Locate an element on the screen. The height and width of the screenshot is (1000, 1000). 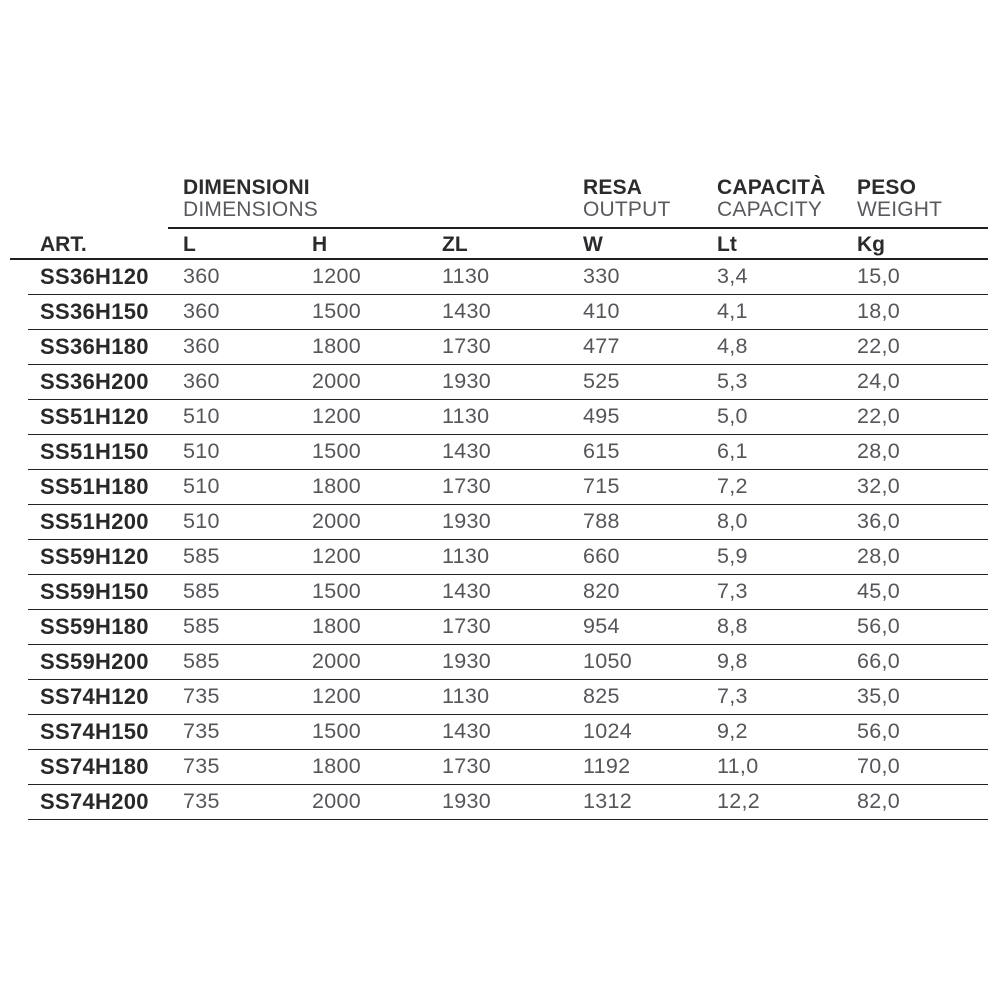
table-row: SS74H150 735 1500 1430 1024 9,2 56,0 is located at coordinates (508, 732).